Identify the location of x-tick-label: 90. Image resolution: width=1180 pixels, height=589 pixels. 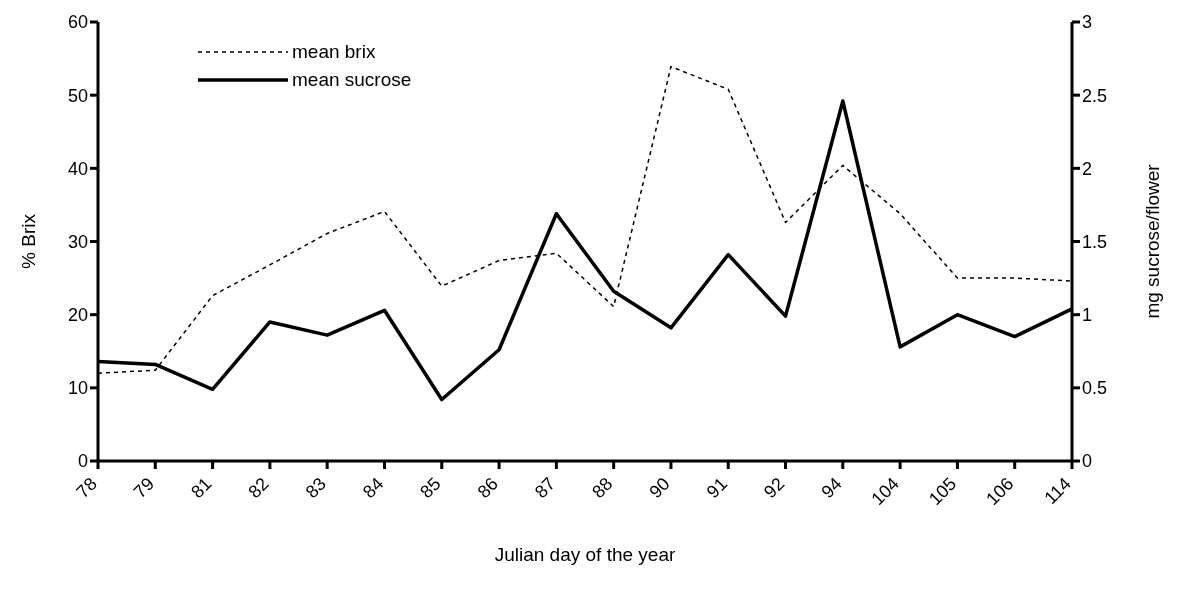
(659, 487).